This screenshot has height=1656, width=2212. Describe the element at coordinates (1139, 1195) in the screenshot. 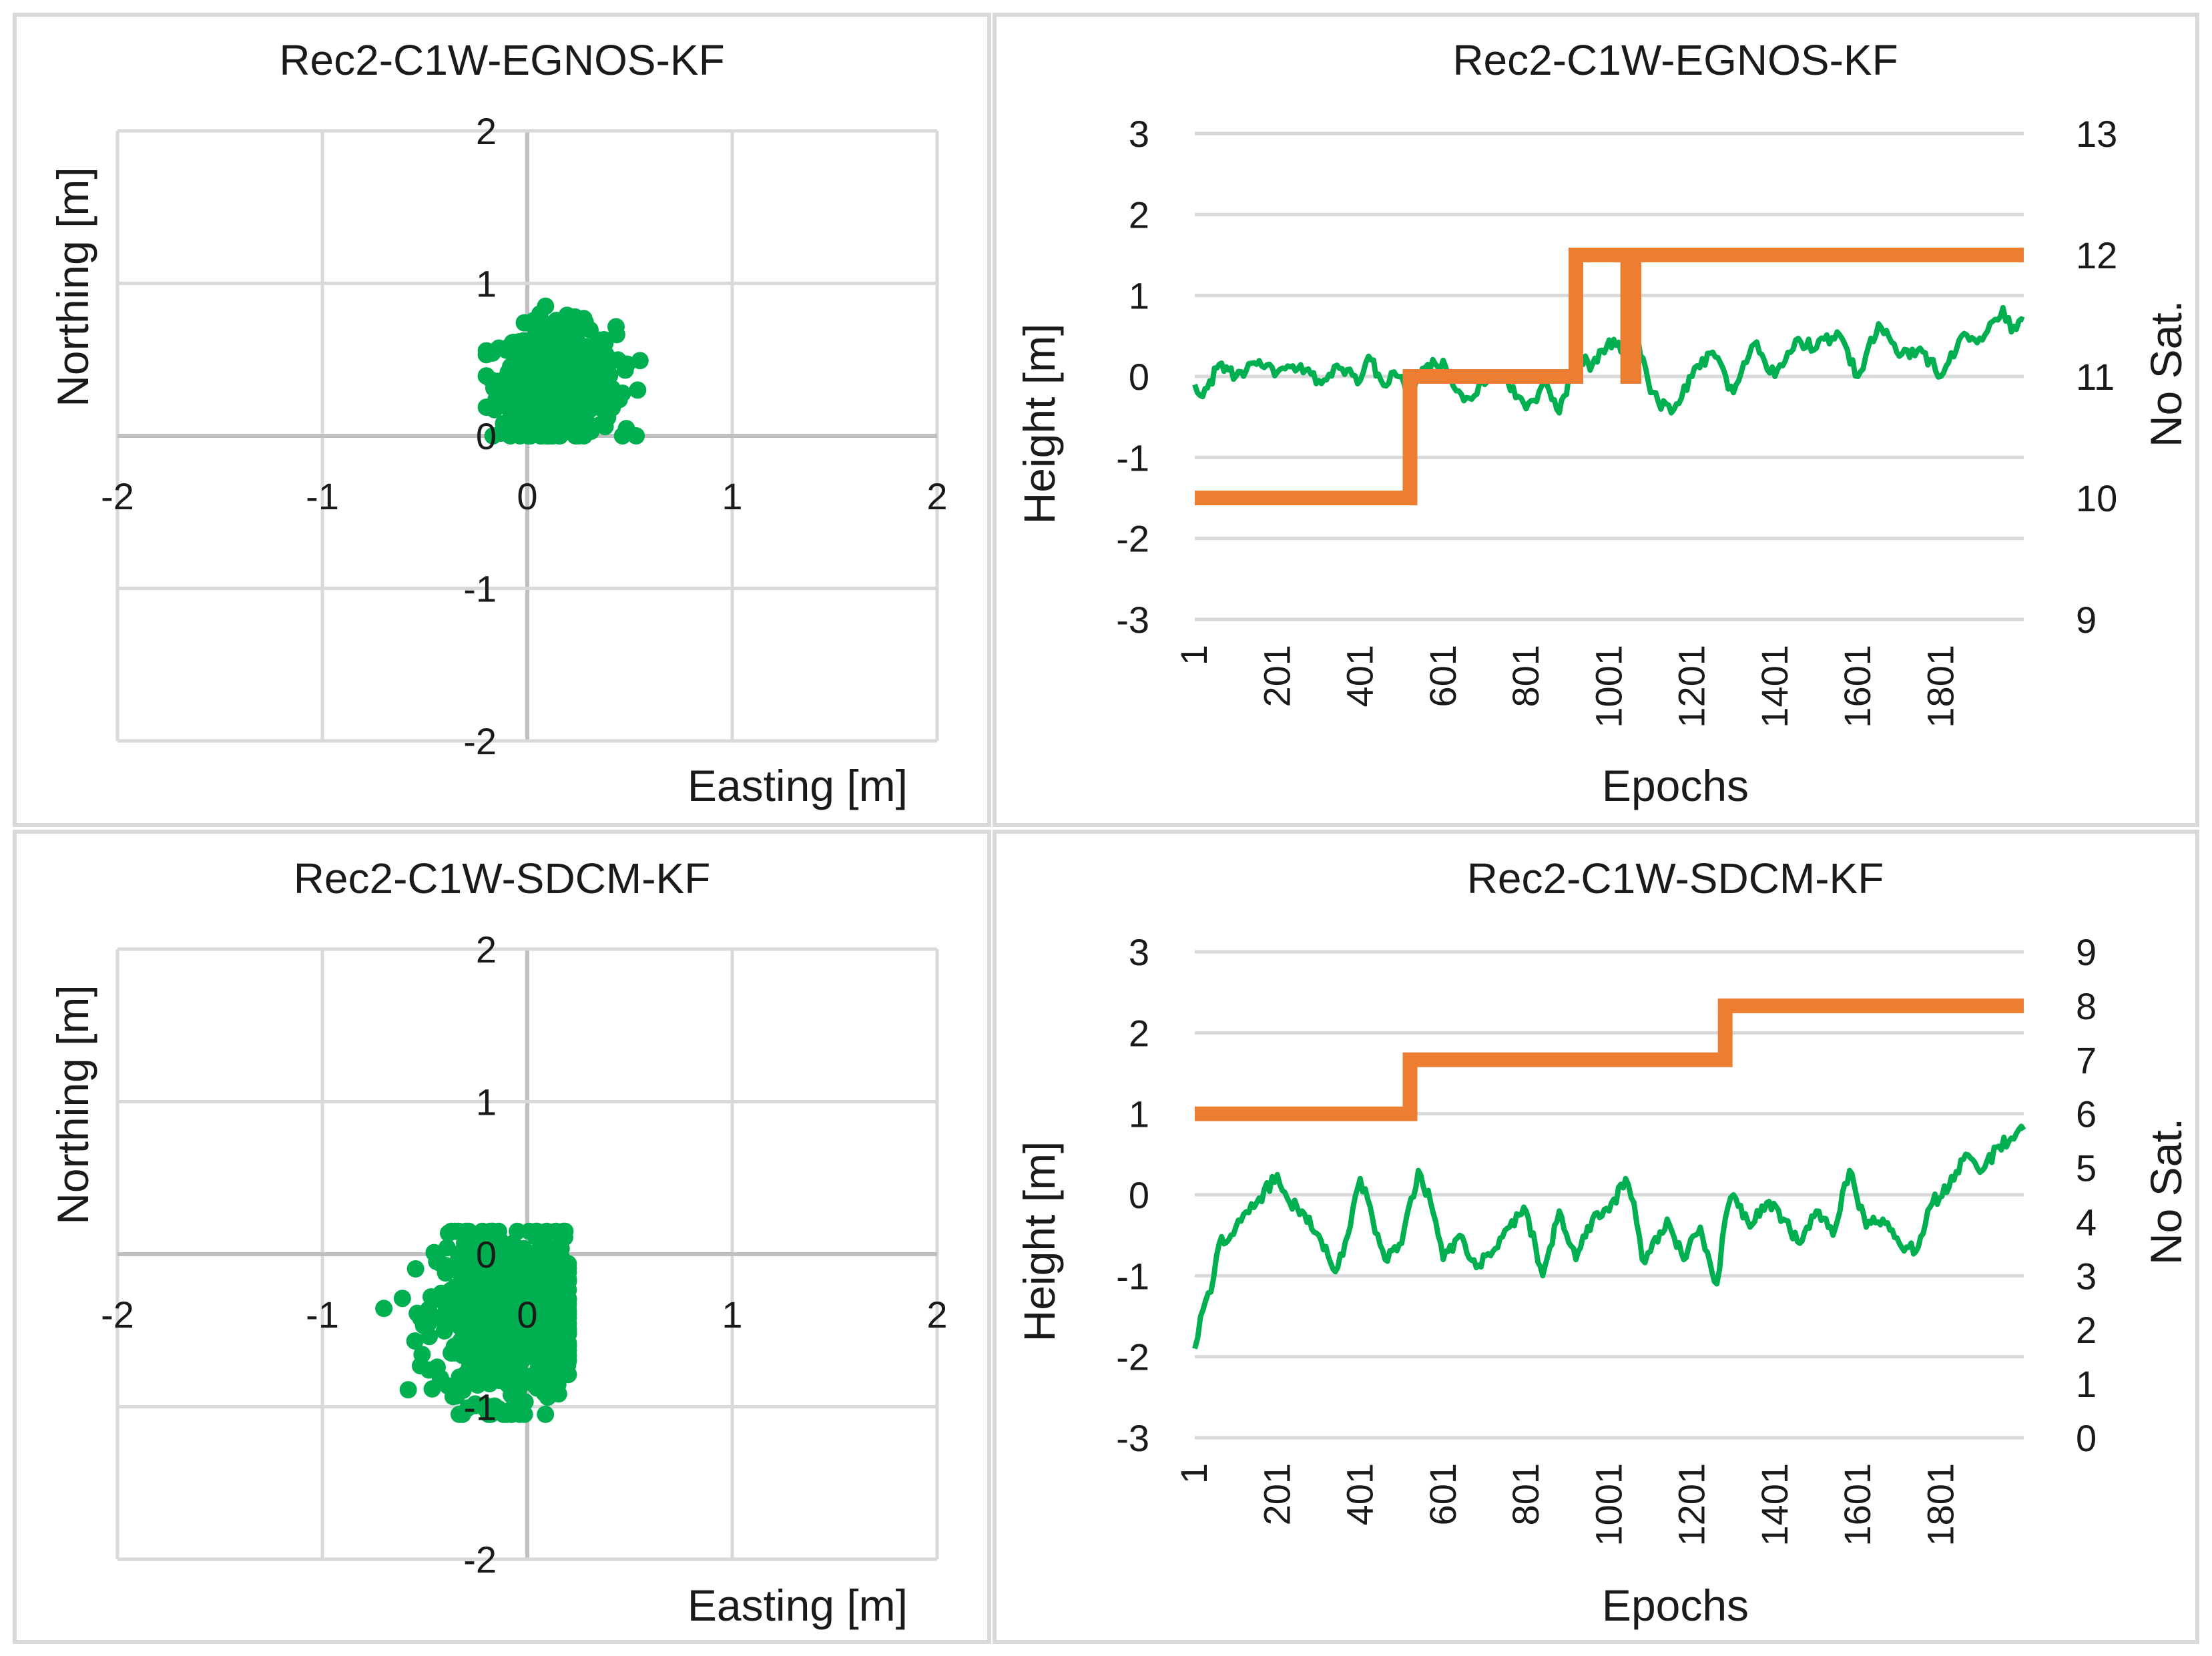

I see `y-tick-label: 0` at that location.